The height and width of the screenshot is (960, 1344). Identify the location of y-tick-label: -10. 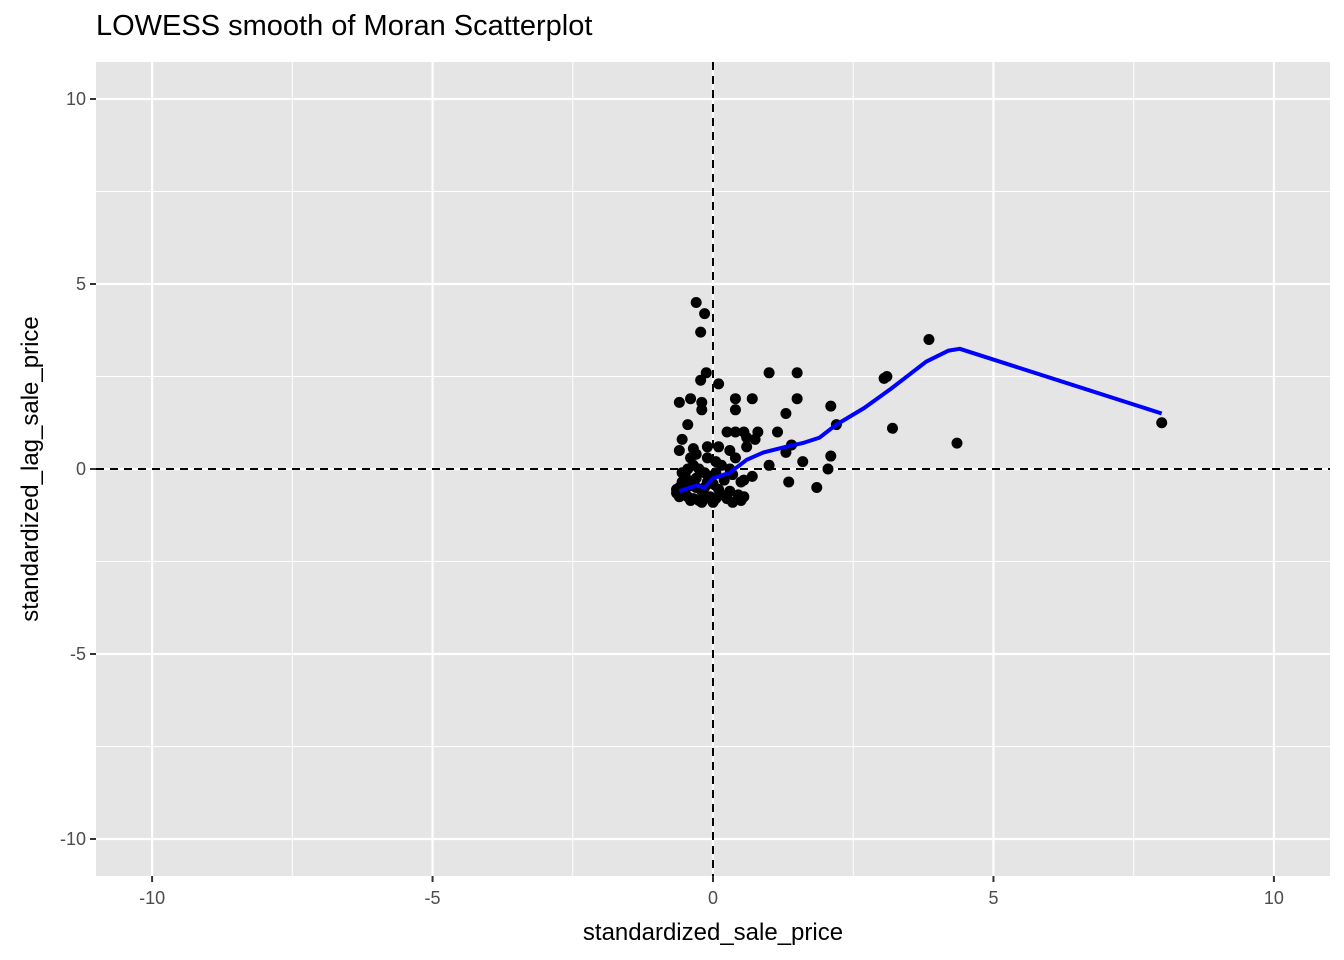
(73, 839).